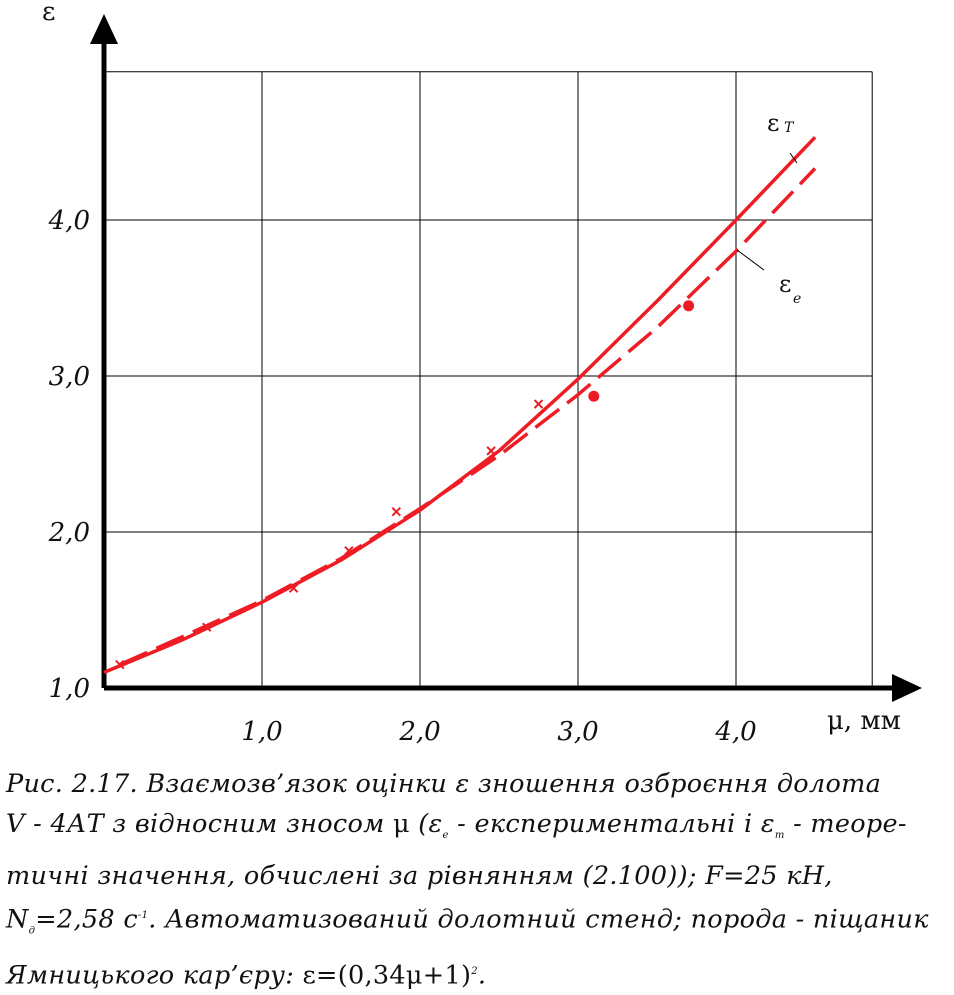  Describe the element at coordinates (907, 688) in the screenshot. I see `x-axis-arrow` at that location.